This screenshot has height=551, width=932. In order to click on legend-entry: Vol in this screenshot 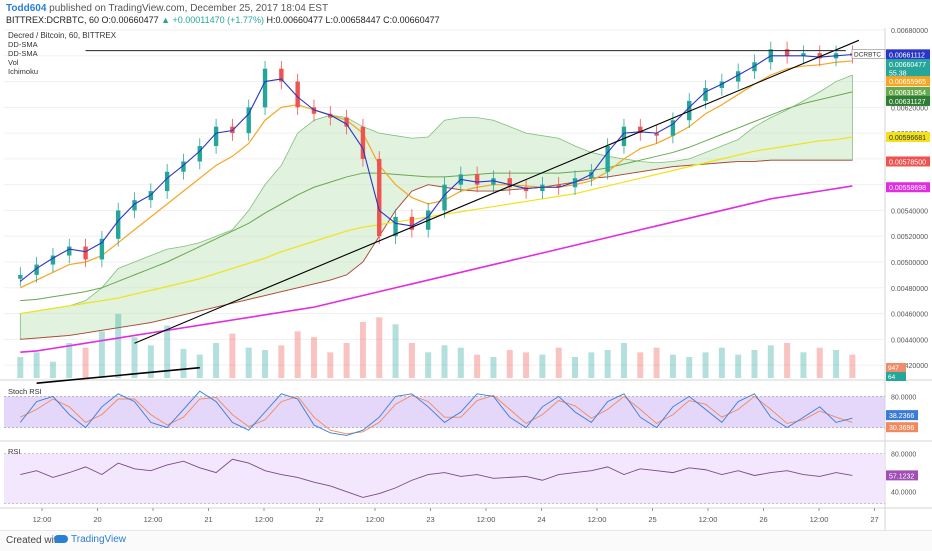, I will do `click(13, 62)`.